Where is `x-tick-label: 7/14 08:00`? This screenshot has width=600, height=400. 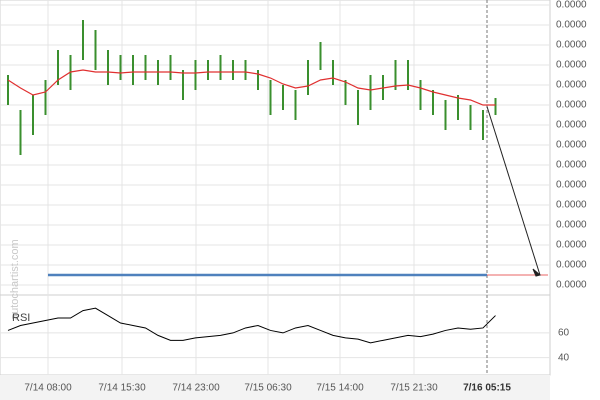 x-tick-label: 7/14 08:00 is located at coordinates (48, 388).